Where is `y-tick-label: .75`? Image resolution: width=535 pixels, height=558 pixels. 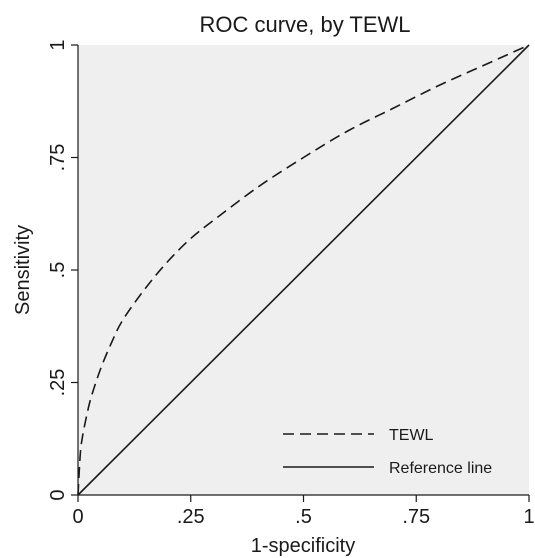 y-tick-label: .75 is located at coordinates (58, 158).